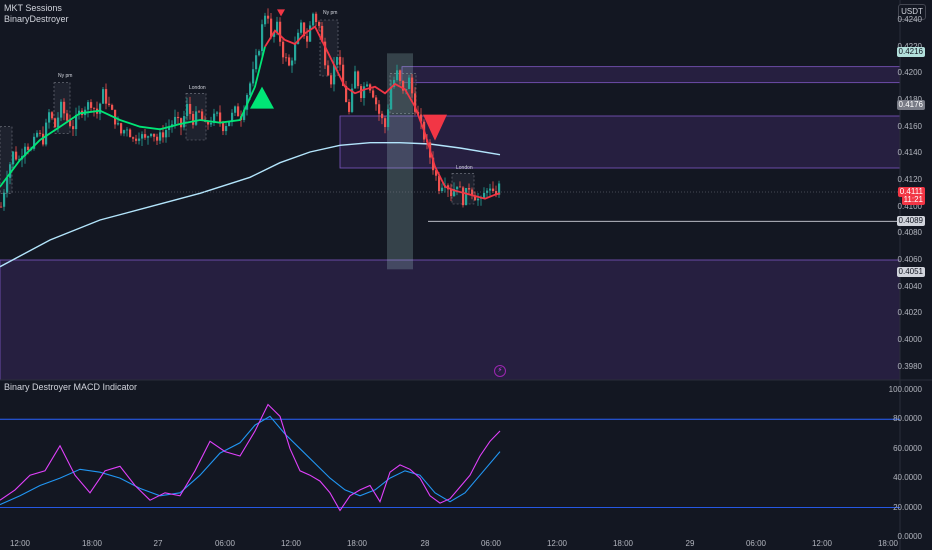 The width and height of the screenshot is (932, 550). I want to click on currency-button: USDT, so click(912, 12).